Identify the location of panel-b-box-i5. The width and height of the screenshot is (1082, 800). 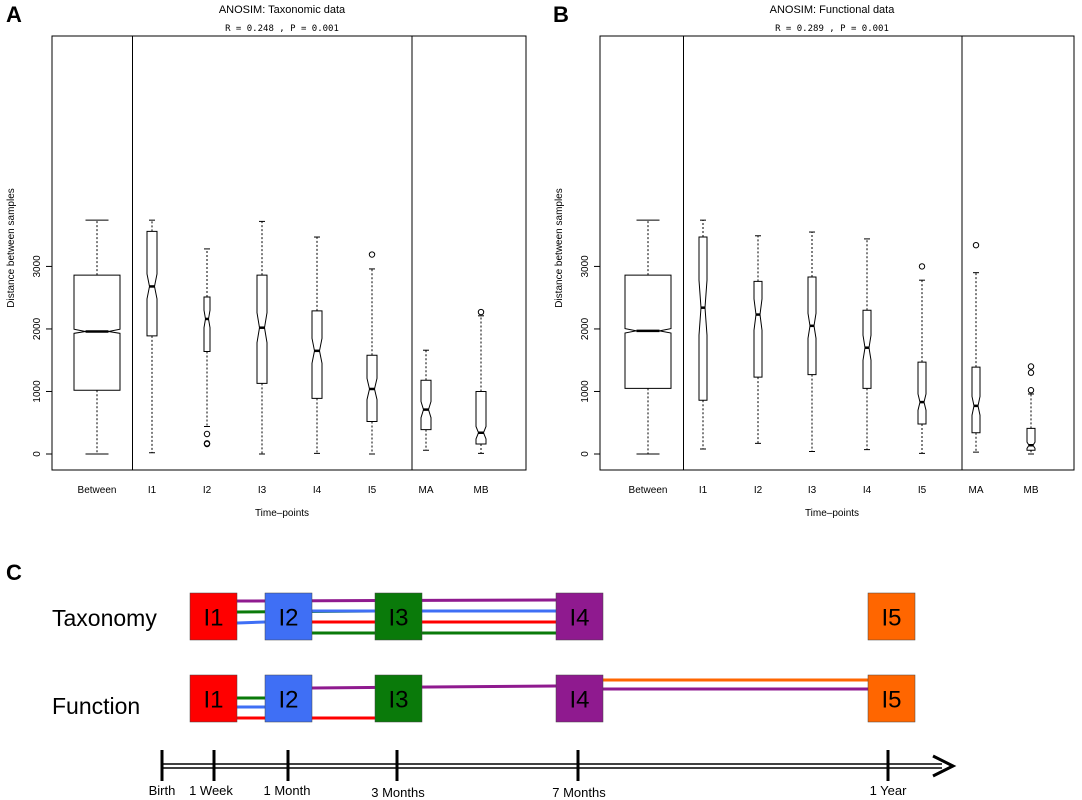
(922, 358).